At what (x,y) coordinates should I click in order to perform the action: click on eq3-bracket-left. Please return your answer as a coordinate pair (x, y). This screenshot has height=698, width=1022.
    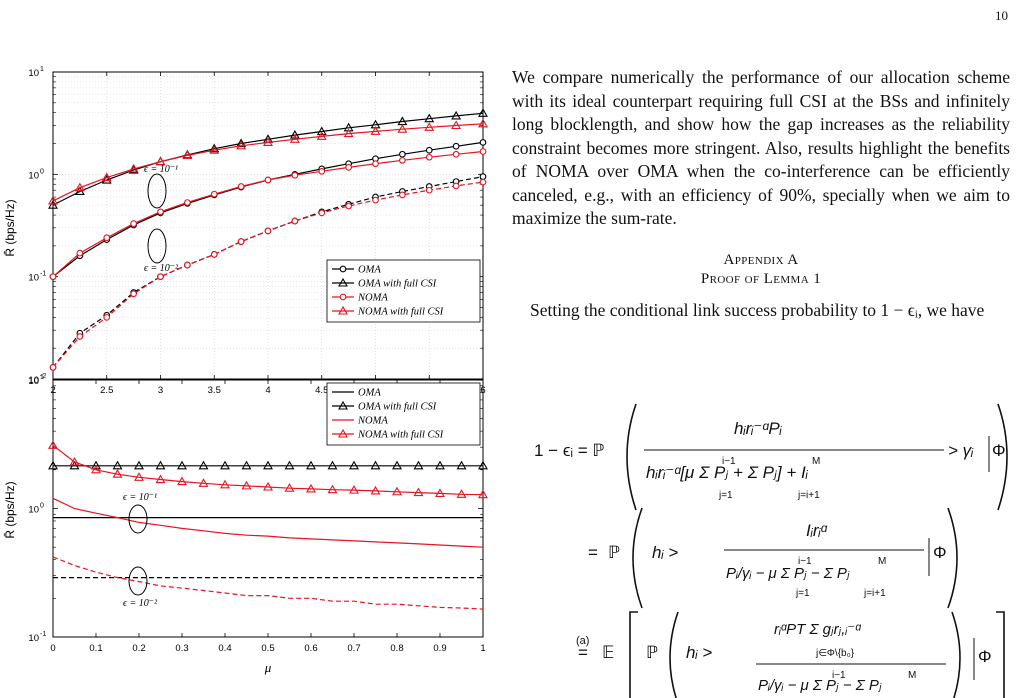
    Looking at the image, I should click on (633, 654).